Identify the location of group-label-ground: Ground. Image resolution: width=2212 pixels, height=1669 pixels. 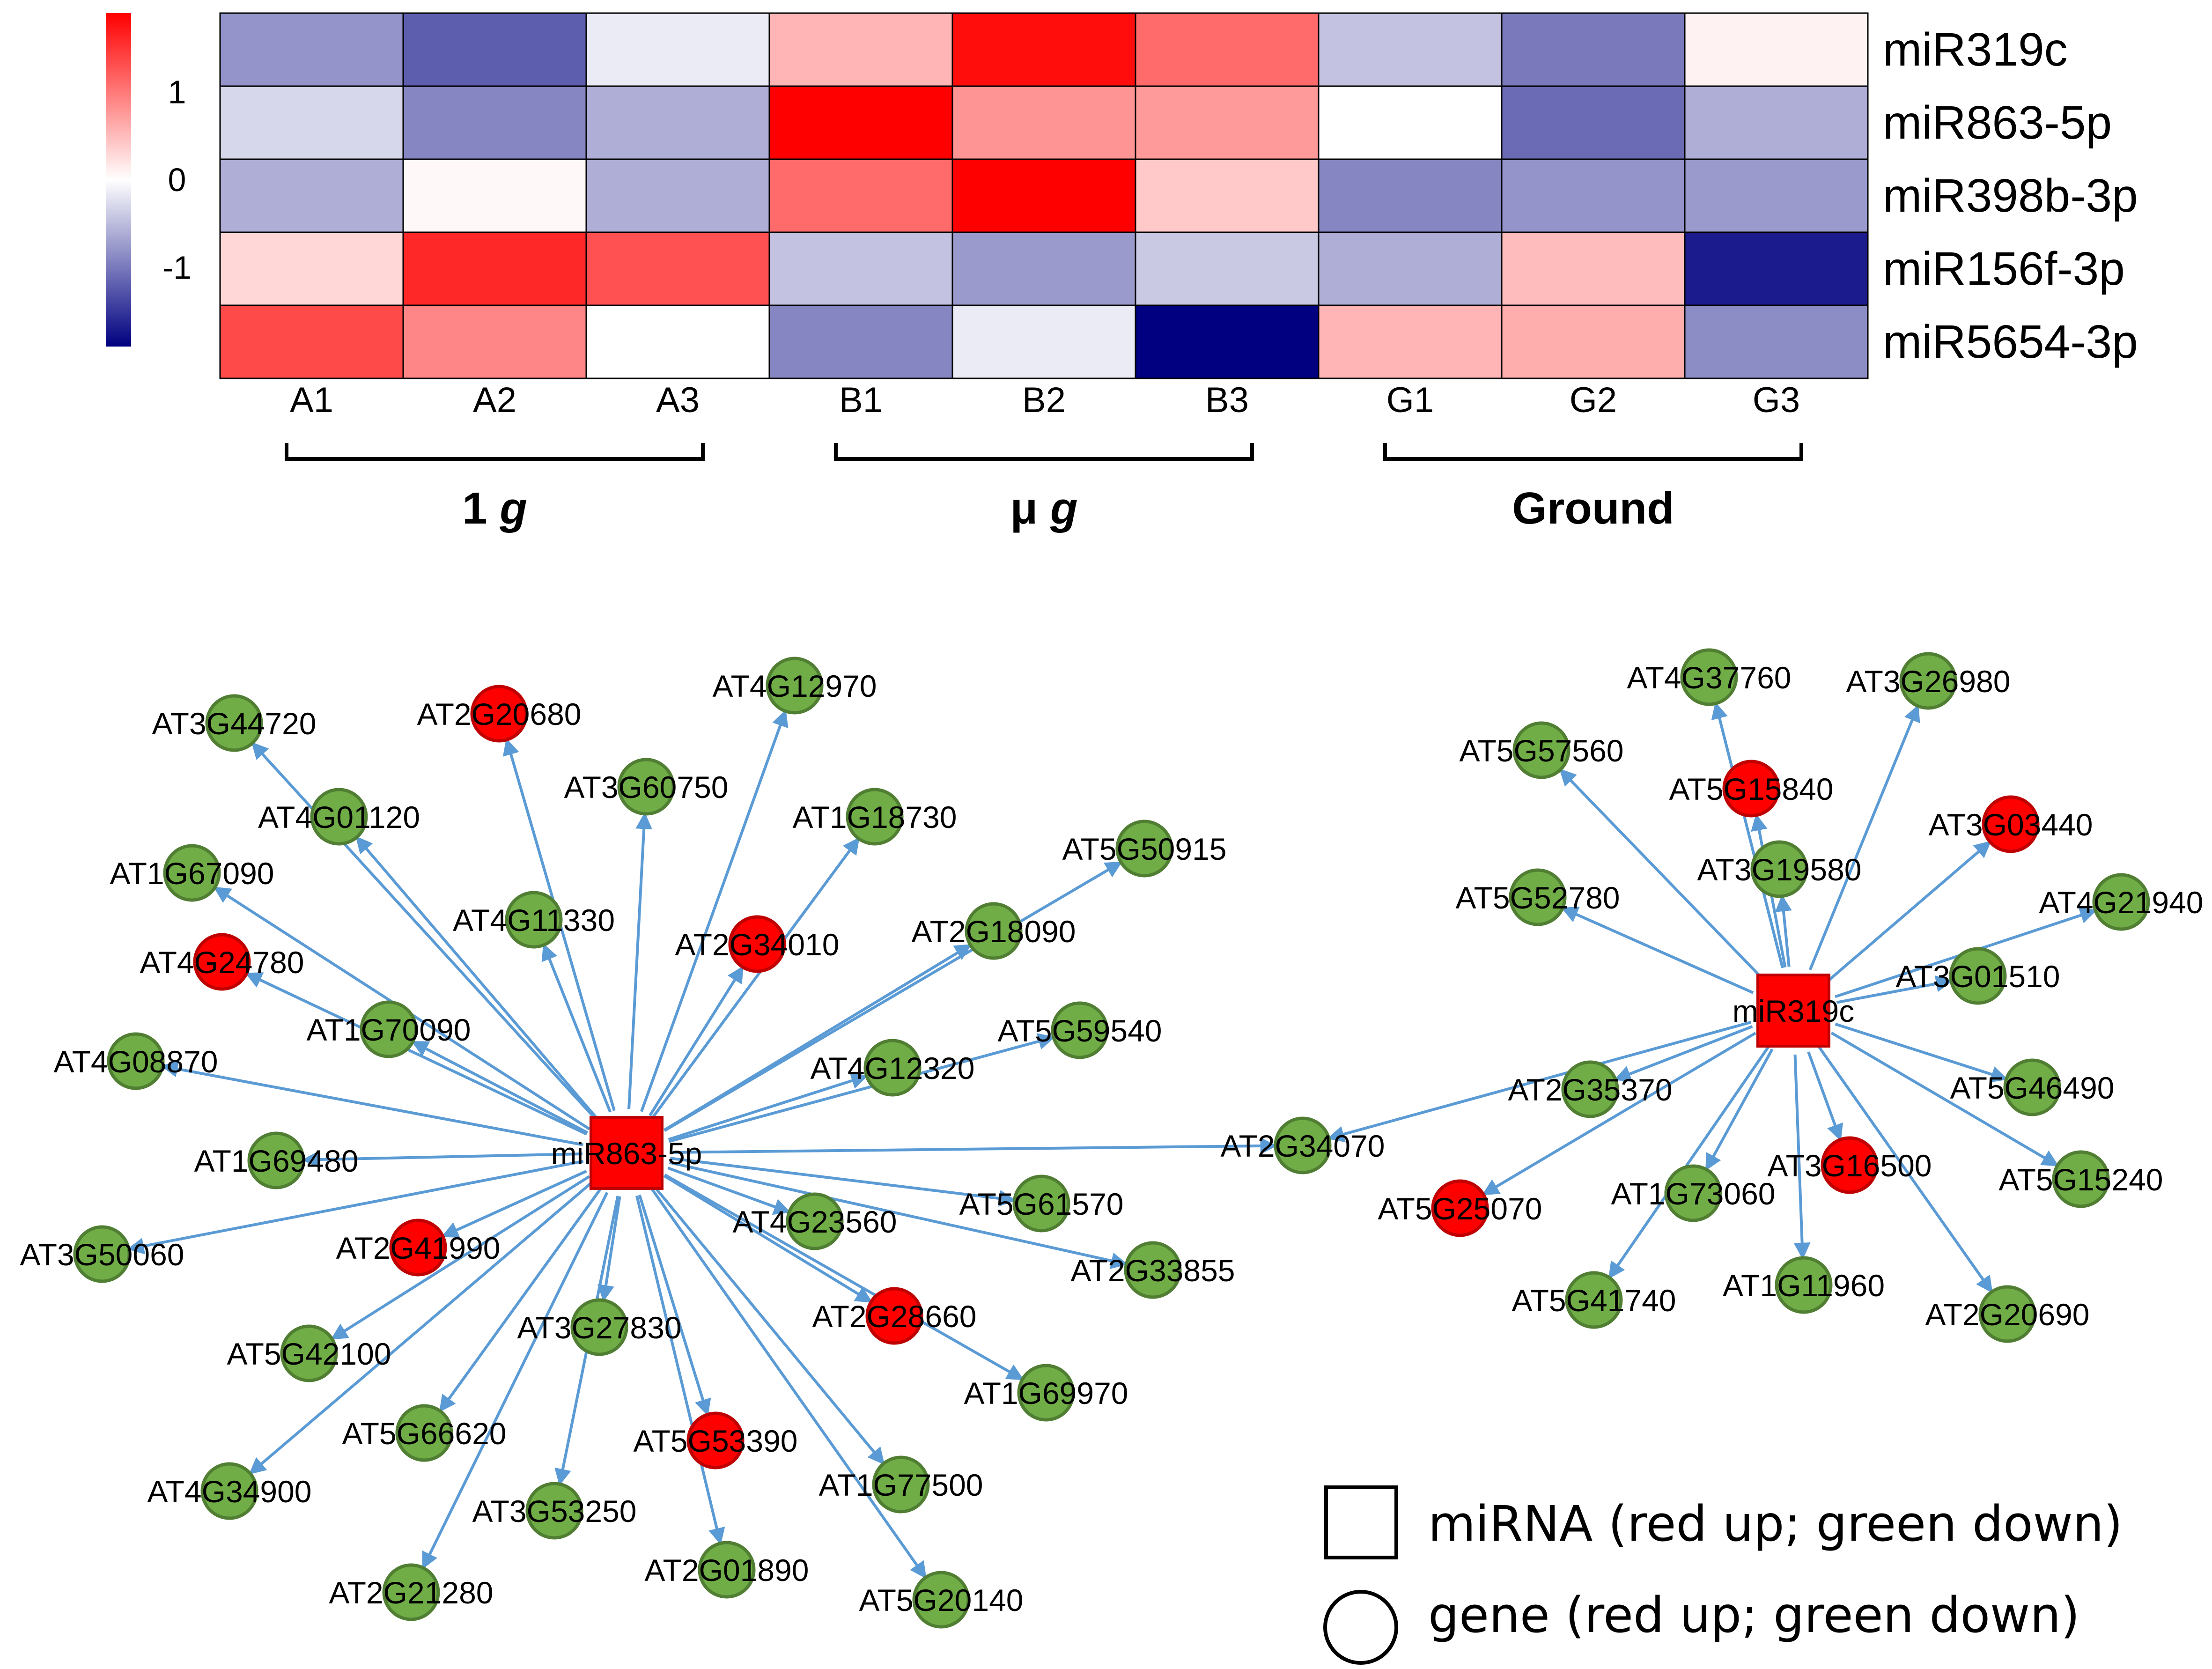
(1593, 508).